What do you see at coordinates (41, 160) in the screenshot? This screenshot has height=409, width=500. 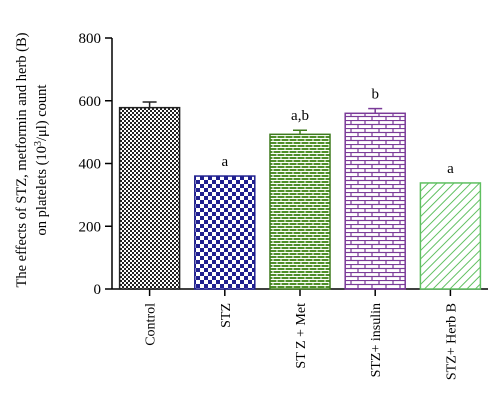 I see `y-axis-label-line2: on platelets (103/μl) count` at bounding box center [41, 160].